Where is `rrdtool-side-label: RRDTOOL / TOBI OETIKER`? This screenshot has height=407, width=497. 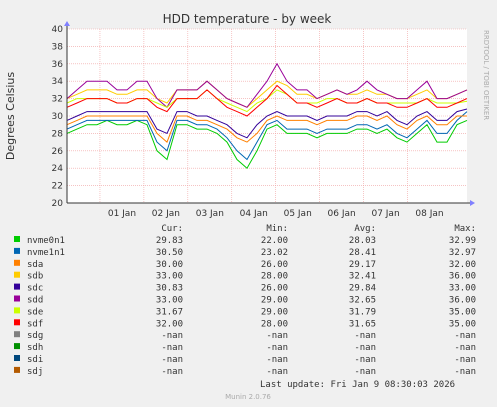
rrdtool-side-label: RRDTOOL / TOBI OETIKER is located at coordinates (486, 75).